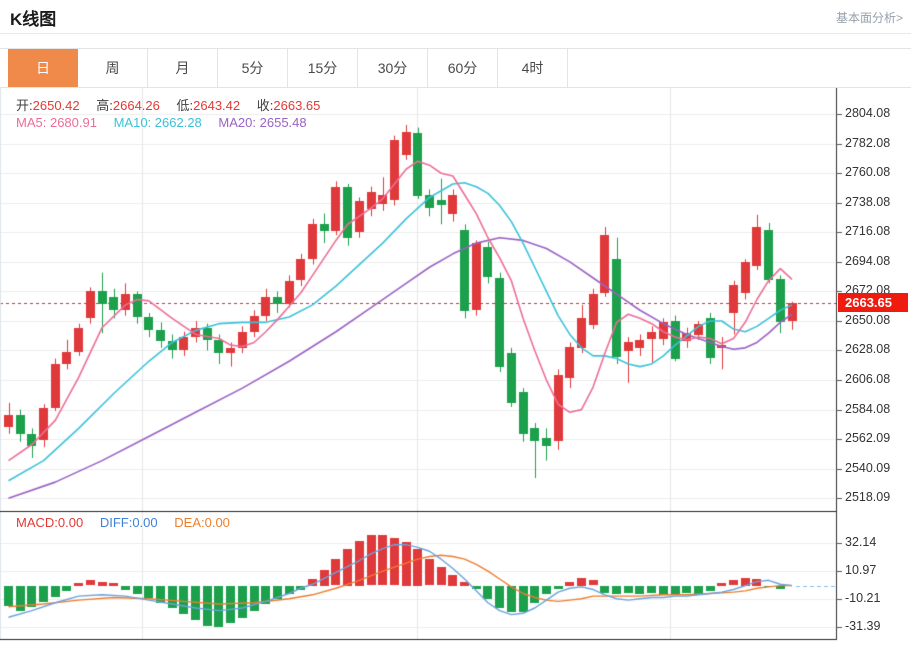 The image size is (911, 646). Describe the element at coordinates (463, 68) in the screenshot. I see `tab-60min: 60分` at that location.